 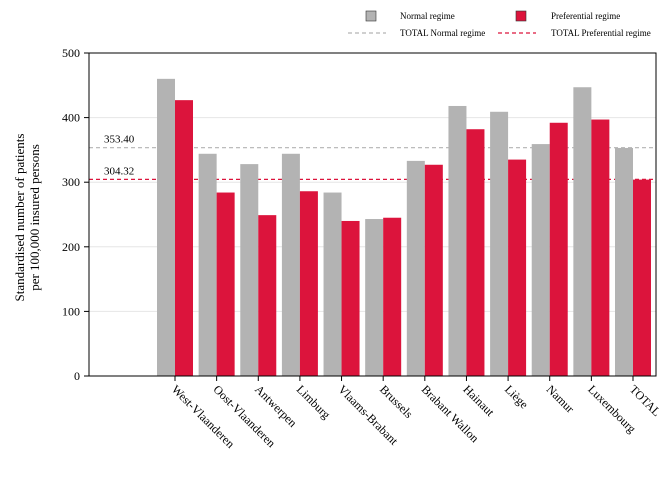 What do you see at coordinates (560, 398) in the screenshot?
I see `x-tick-label: Namur` at bounding box center [560, 398].